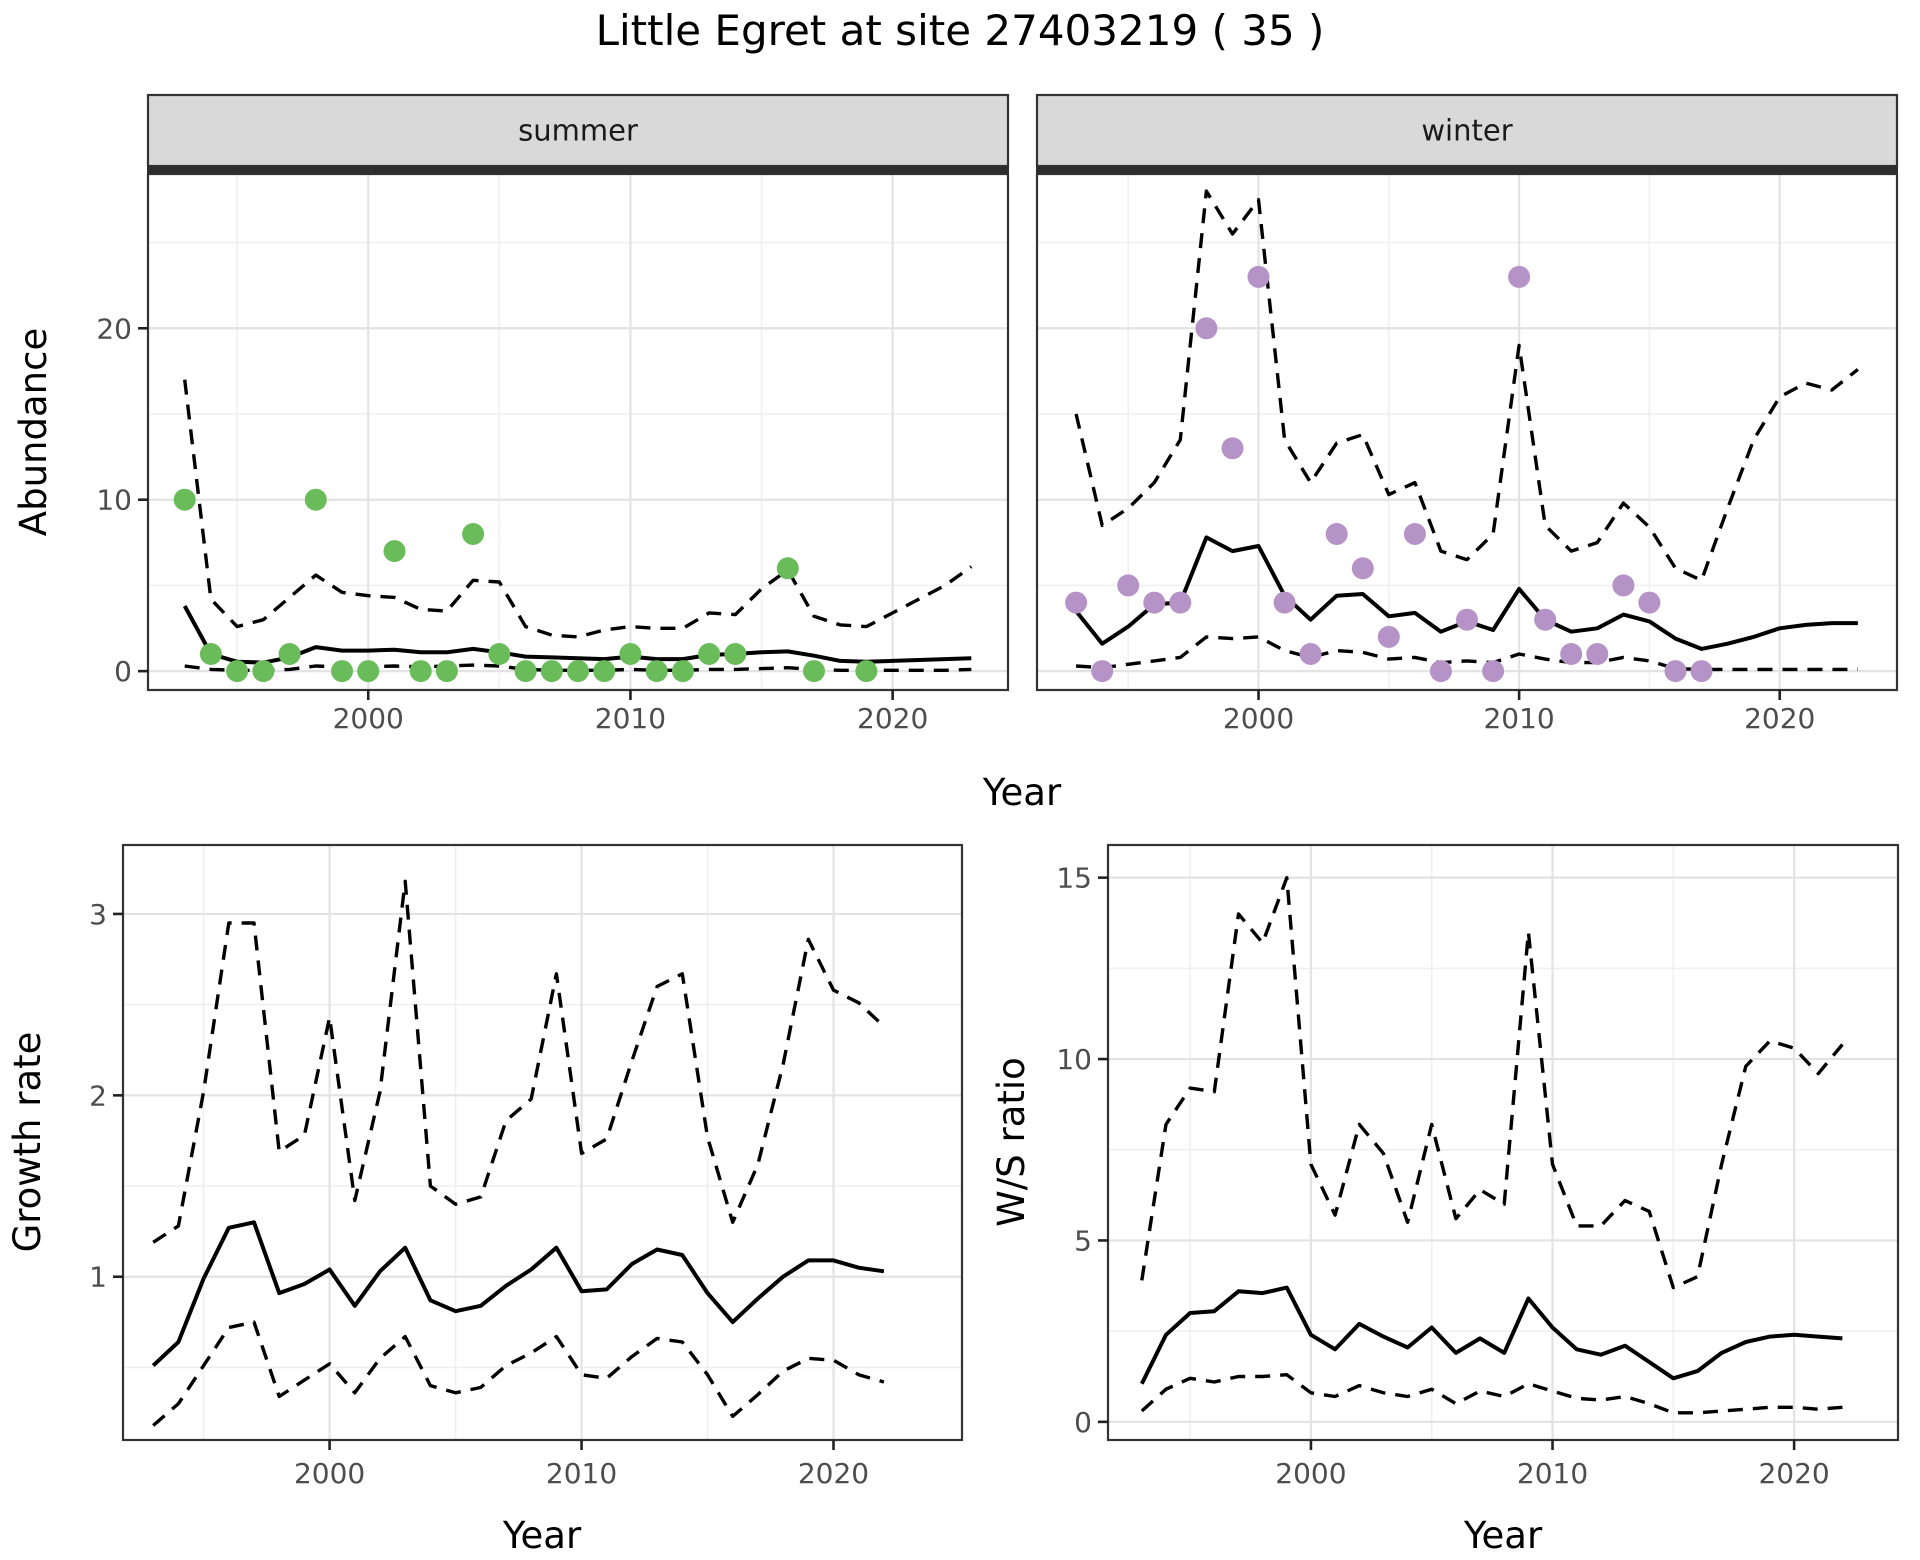 Image resolution: width=1920 pixels, height=1560 pixels. I want to click on abundance_winter-upper_95ci-line, so click(1466, 385).